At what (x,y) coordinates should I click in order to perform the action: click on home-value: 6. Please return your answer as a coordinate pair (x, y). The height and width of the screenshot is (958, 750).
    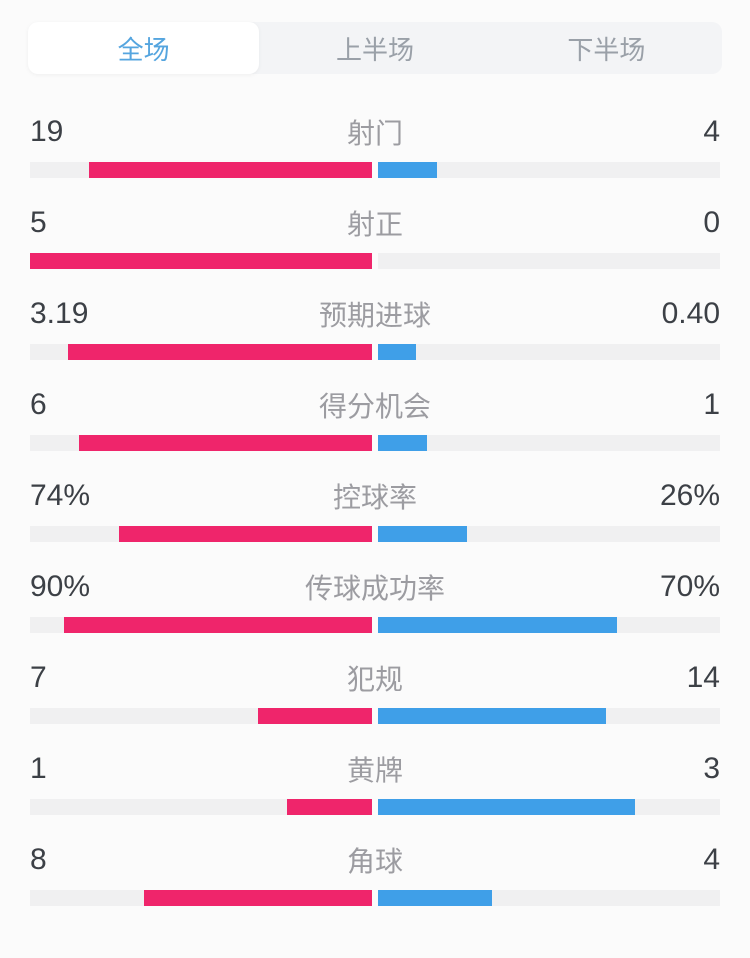
    Looking at the image, I should click on (38, 404).